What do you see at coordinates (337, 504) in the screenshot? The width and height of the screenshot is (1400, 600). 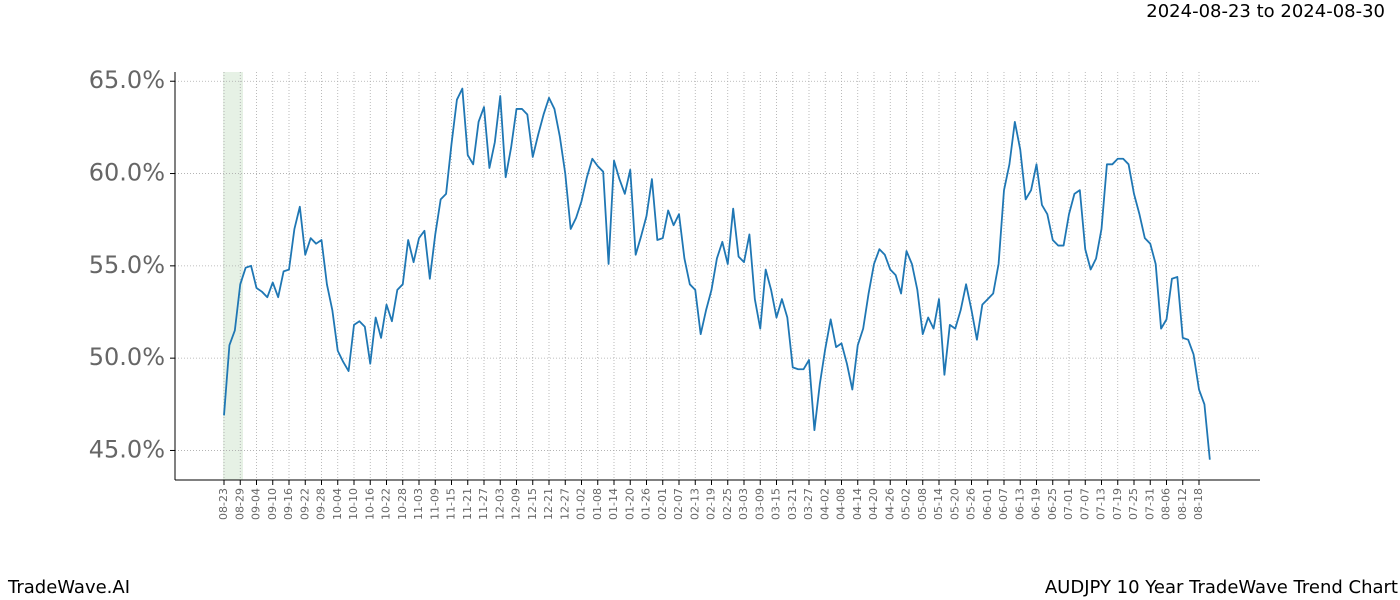 I see `x-tick-label: 10-04` at bounding box center [337, 504].